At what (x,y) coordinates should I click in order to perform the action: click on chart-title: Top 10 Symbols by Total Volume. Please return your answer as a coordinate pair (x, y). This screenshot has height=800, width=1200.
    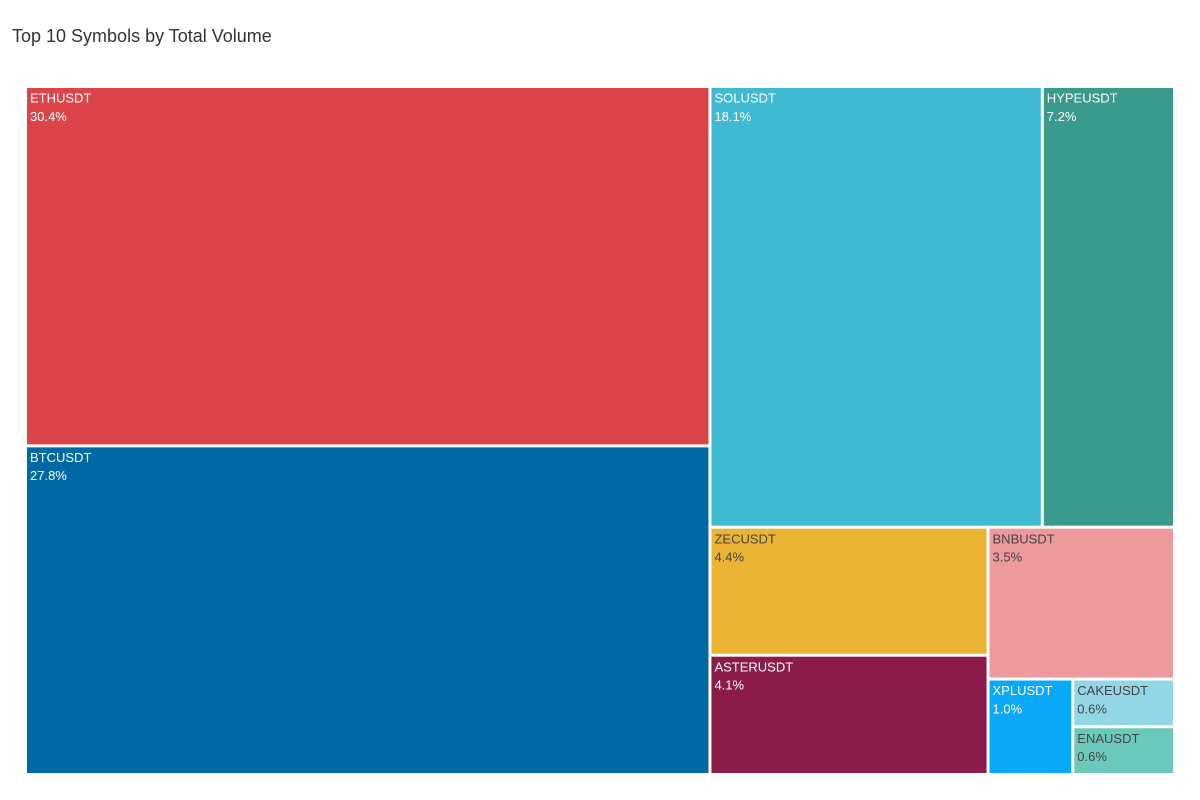
    Looking at the image, I should click on (142, 36).